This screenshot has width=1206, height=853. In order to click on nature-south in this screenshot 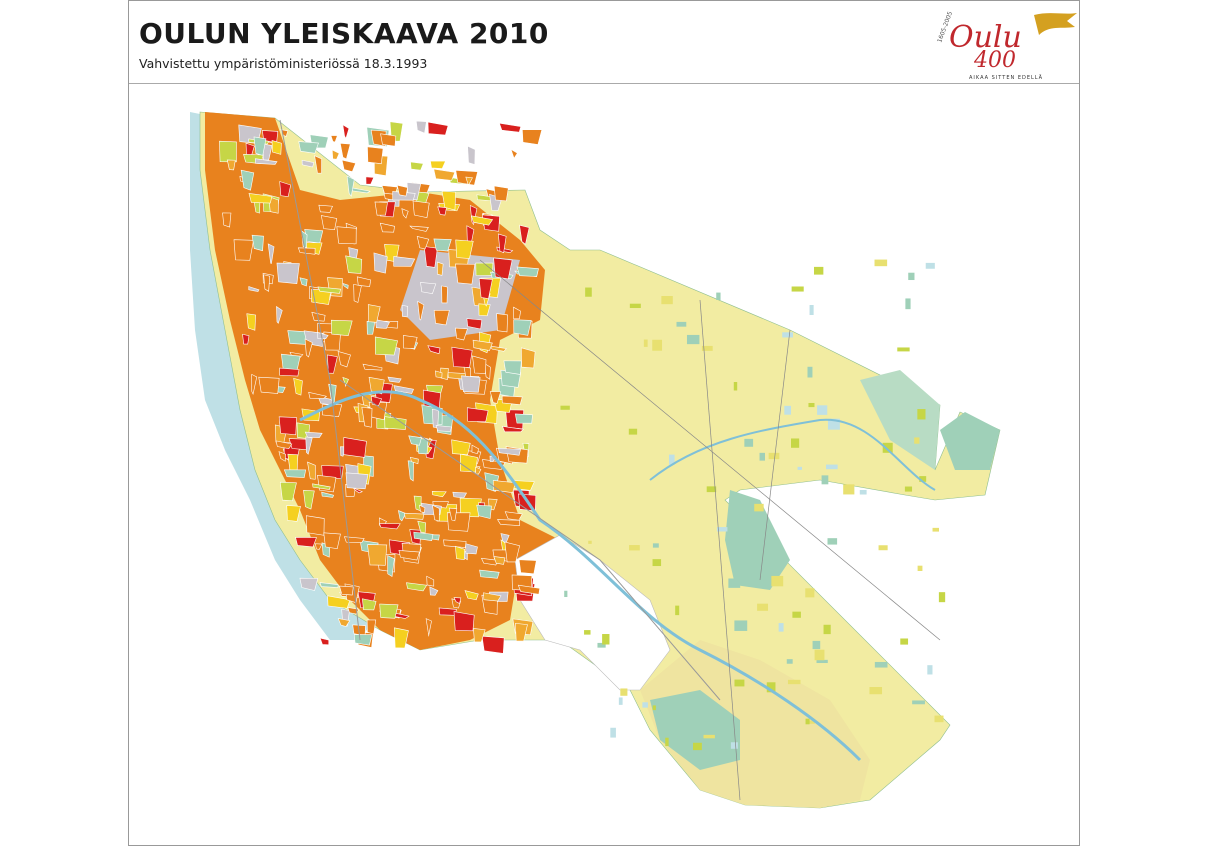, I will do `click(695, 730)`.